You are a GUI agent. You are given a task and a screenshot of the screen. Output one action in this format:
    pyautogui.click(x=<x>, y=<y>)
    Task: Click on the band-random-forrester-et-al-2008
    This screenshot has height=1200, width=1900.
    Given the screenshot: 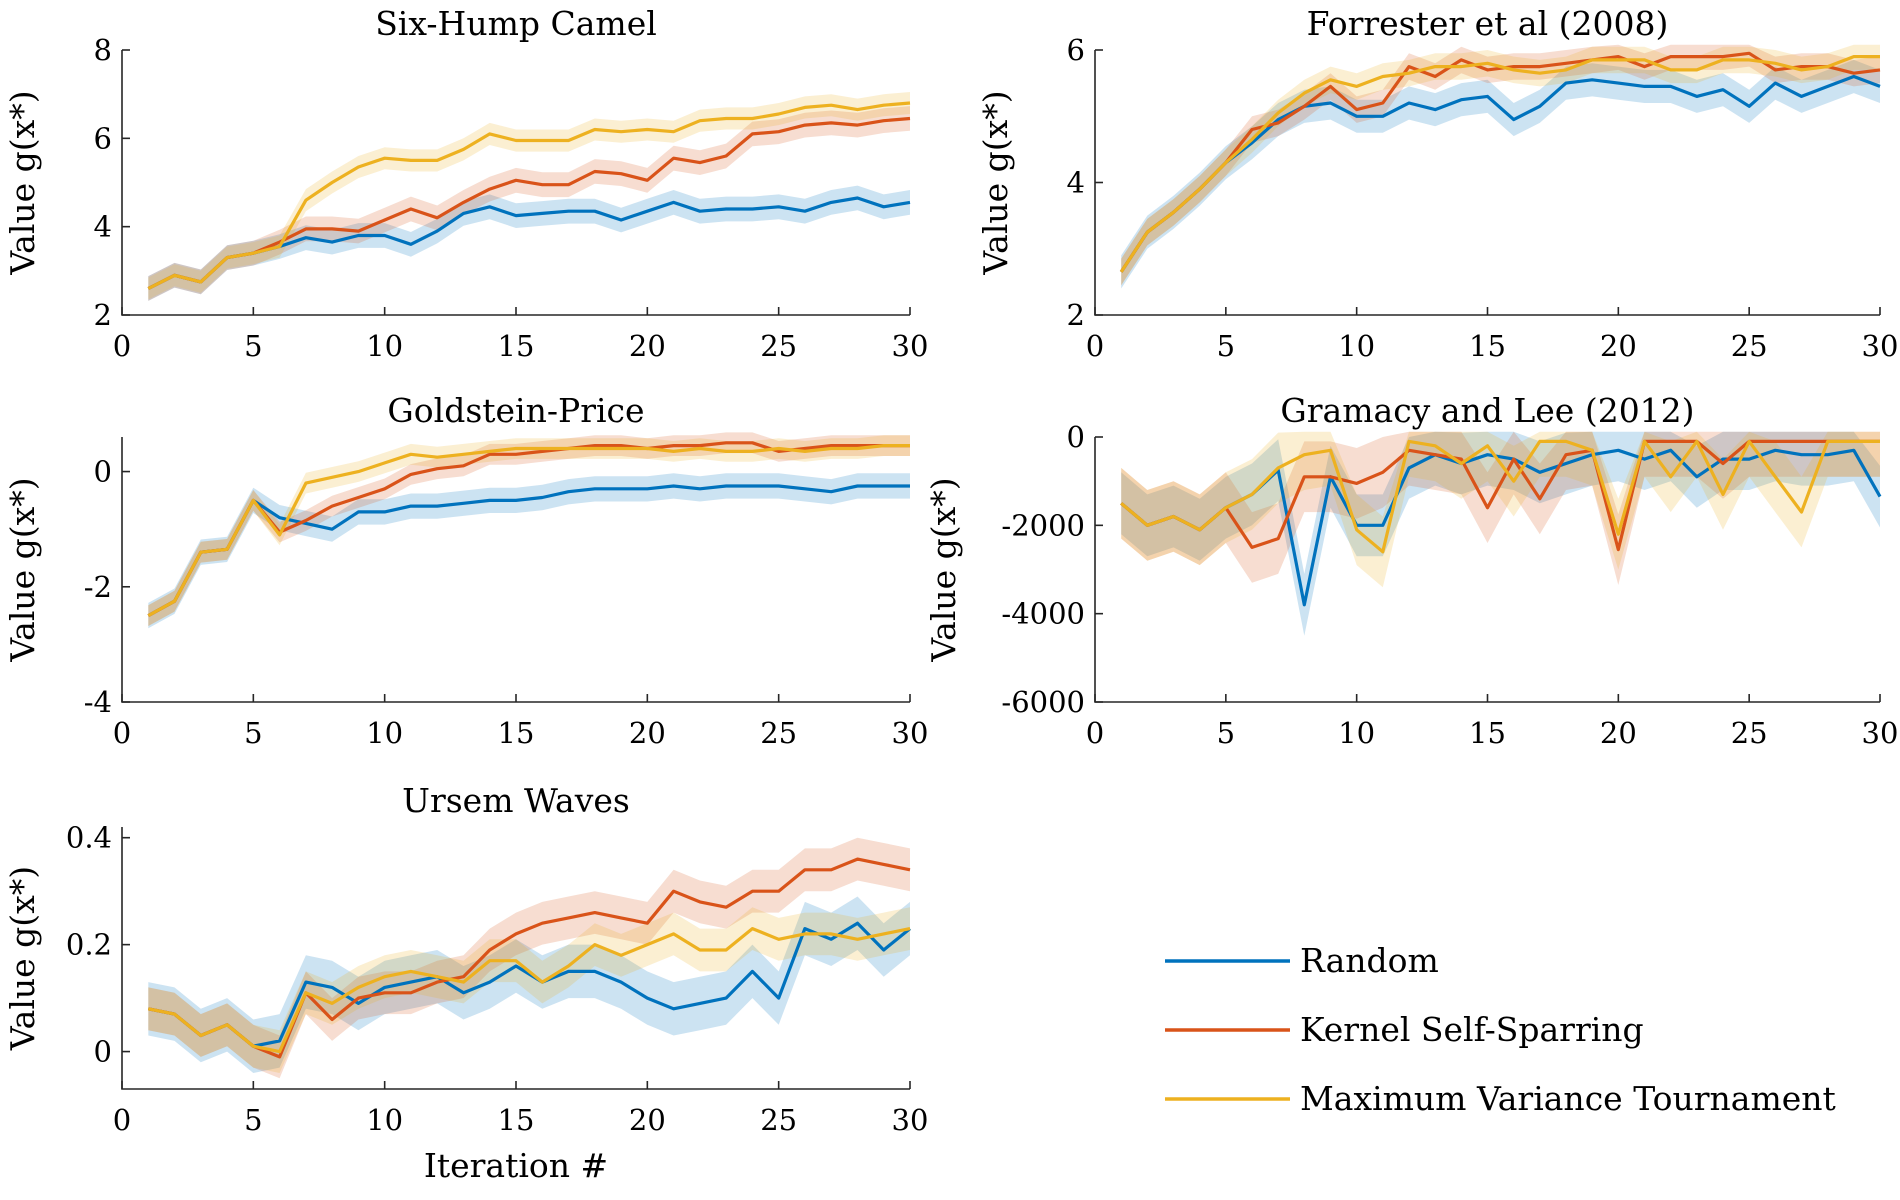 What is the action you would take?
    pyautogui.click(x=1500, y=174)
    